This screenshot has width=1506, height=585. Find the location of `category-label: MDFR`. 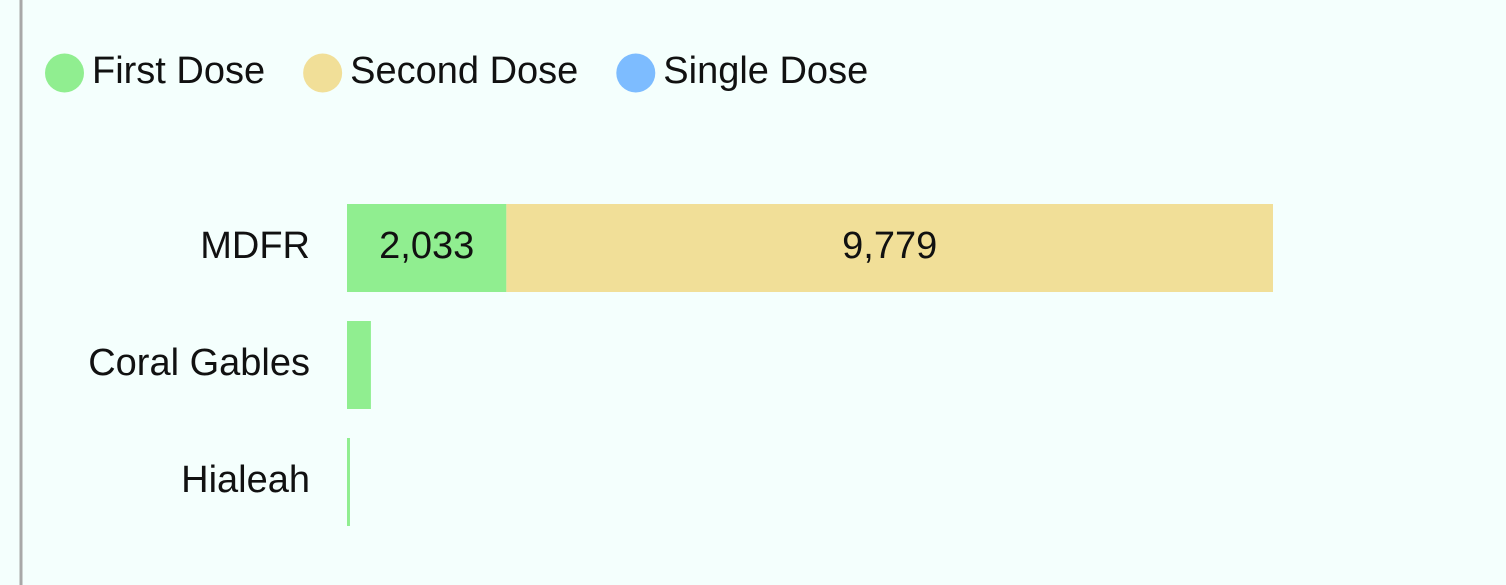

category-label: MDFR is located at coordinates (255, 246).